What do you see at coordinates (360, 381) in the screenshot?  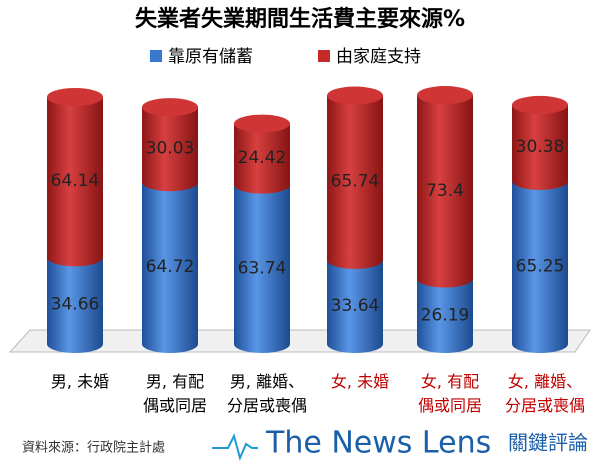 I see `x-tick-label: 女, 未婚` at bounding box center [360, 381].